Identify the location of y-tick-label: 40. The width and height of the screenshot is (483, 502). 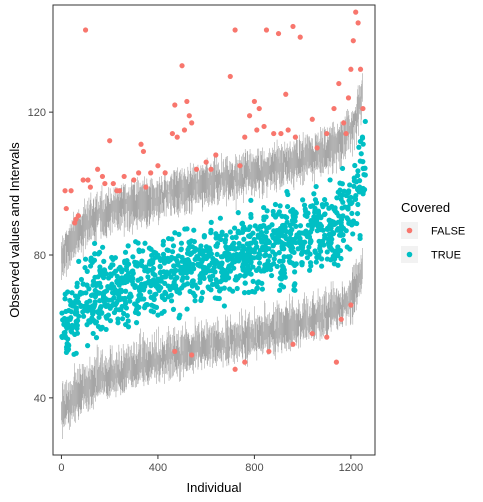
(40, 399).